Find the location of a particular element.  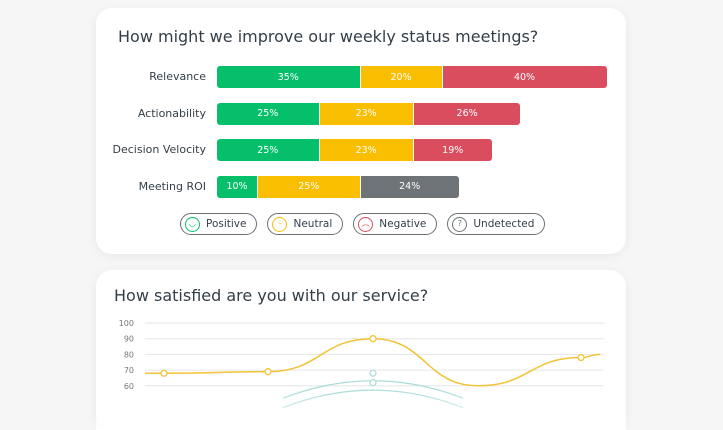

question-icon: ? is located at coordinates (460, 224).